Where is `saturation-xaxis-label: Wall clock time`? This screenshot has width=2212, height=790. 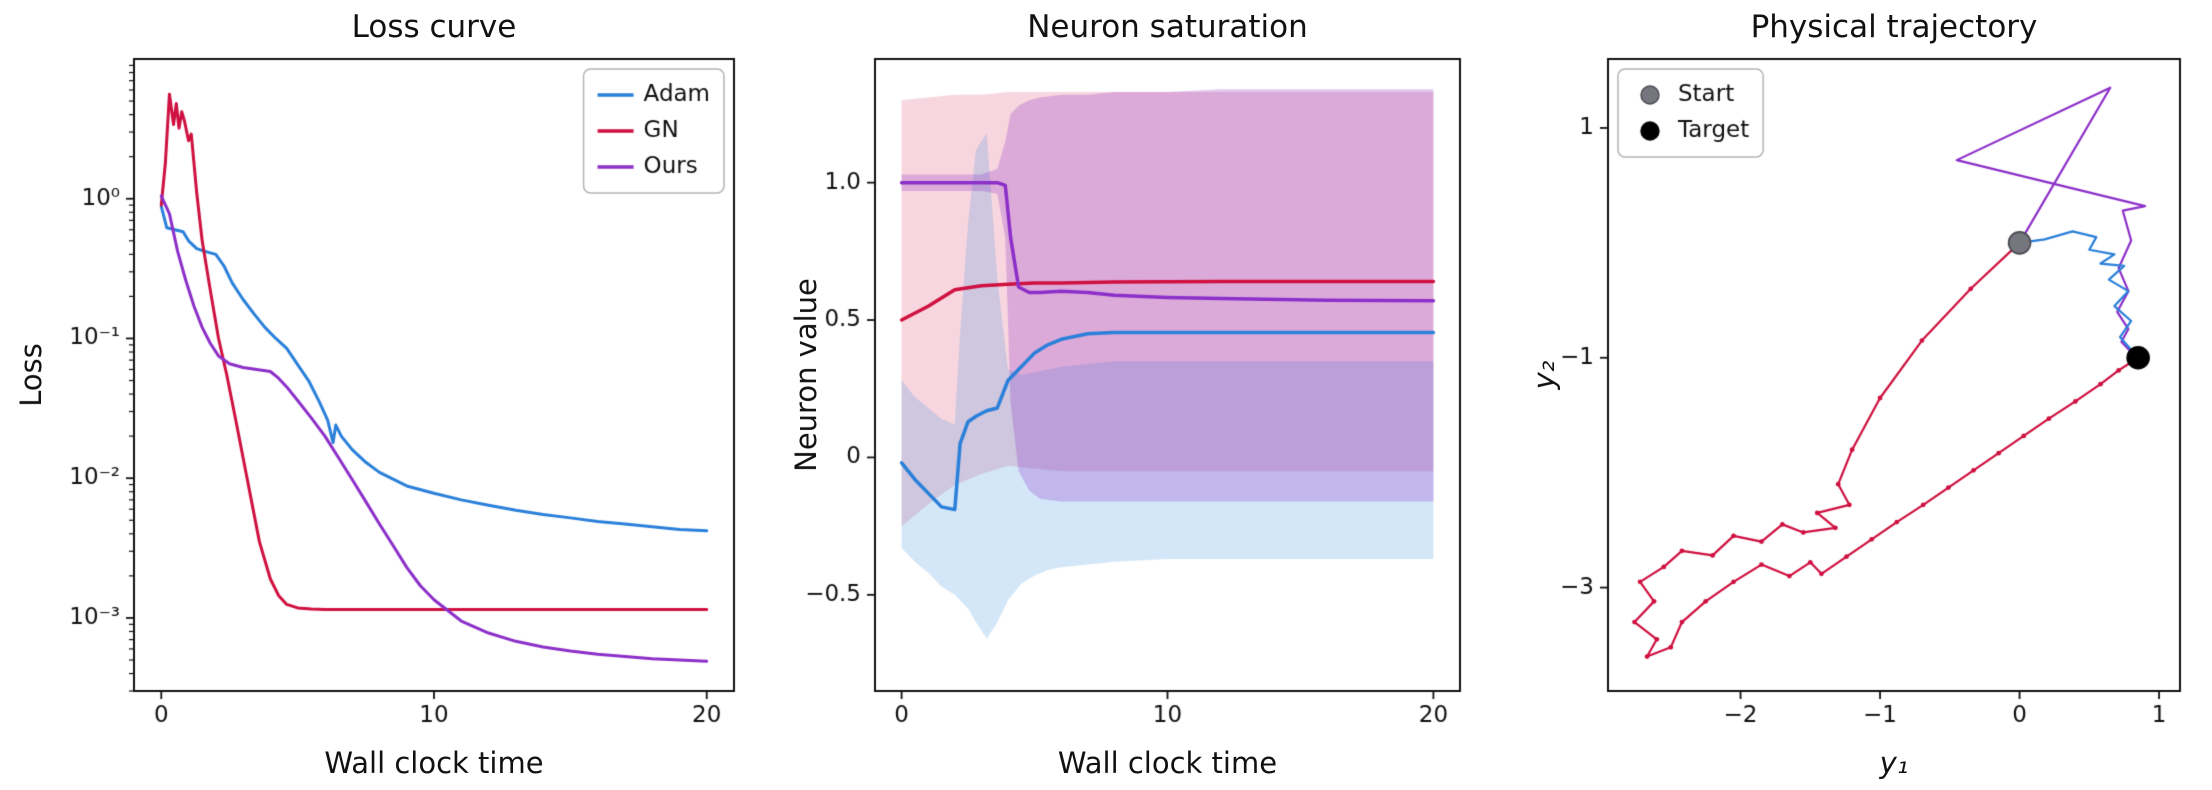
saturation-xaxis-label: Wall clock time is located at coordinates (1167, 763).